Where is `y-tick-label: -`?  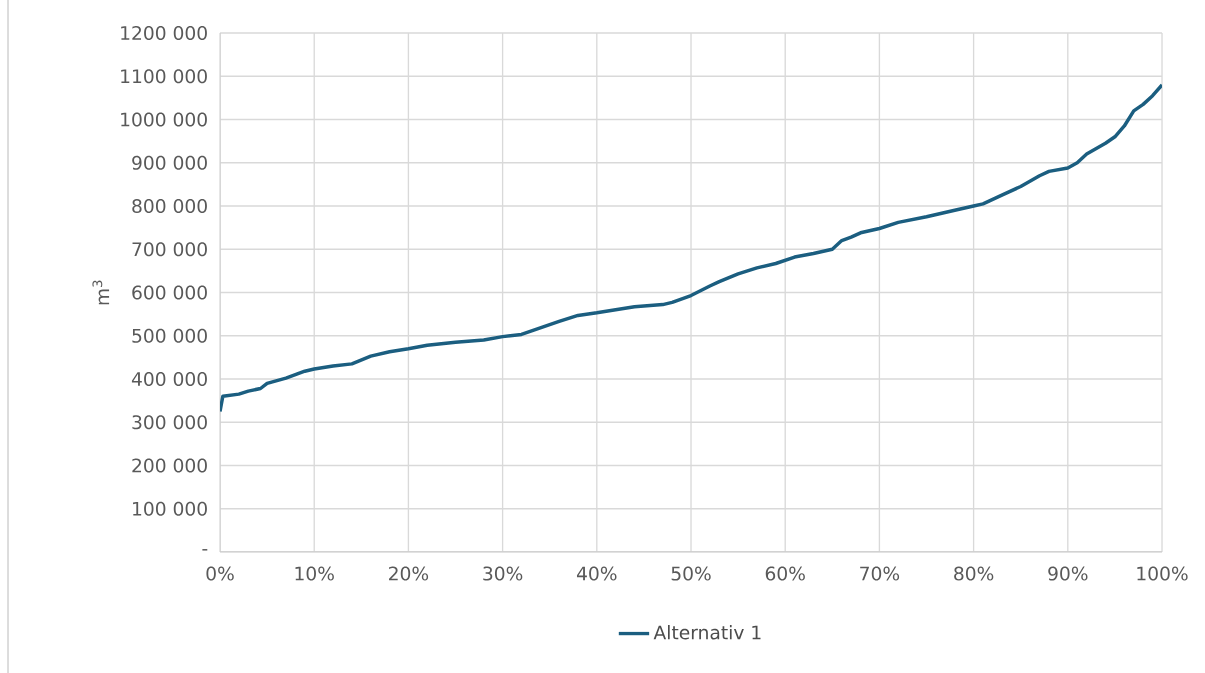 y-tick-label: - is located at coordinates (205, 550).